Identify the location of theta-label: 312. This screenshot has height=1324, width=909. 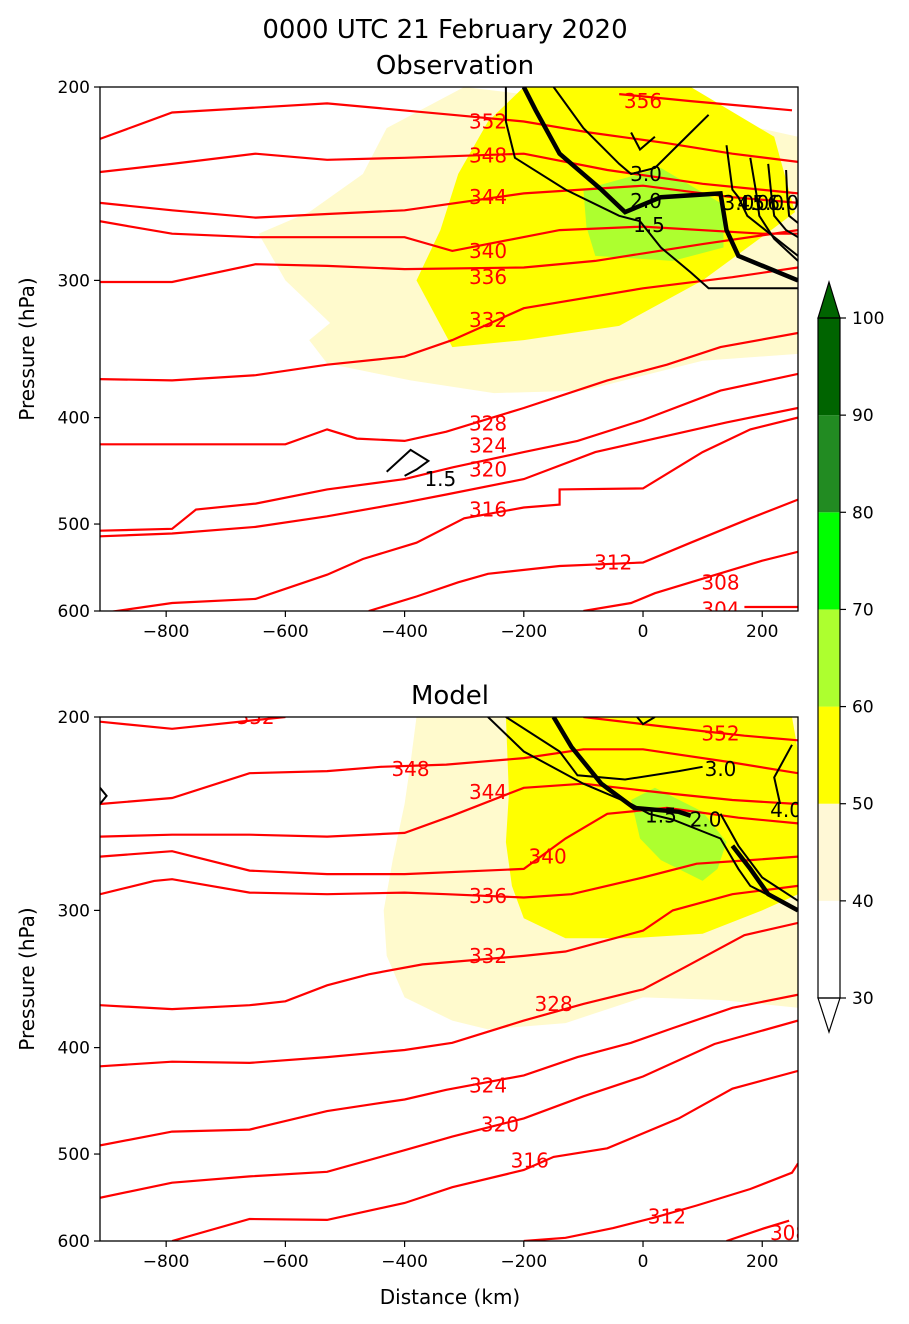
(613, 563).